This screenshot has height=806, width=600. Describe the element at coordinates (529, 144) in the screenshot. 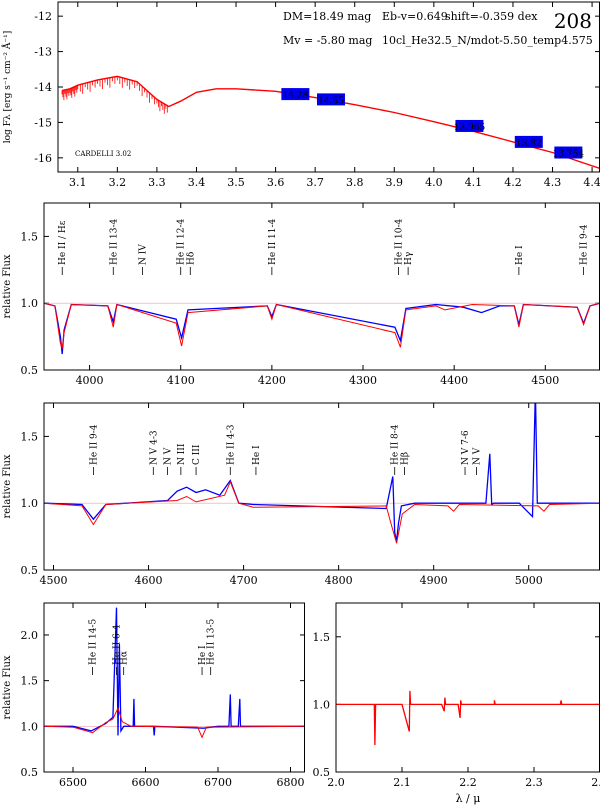

I see `photometry-label: 13.82` at that location.